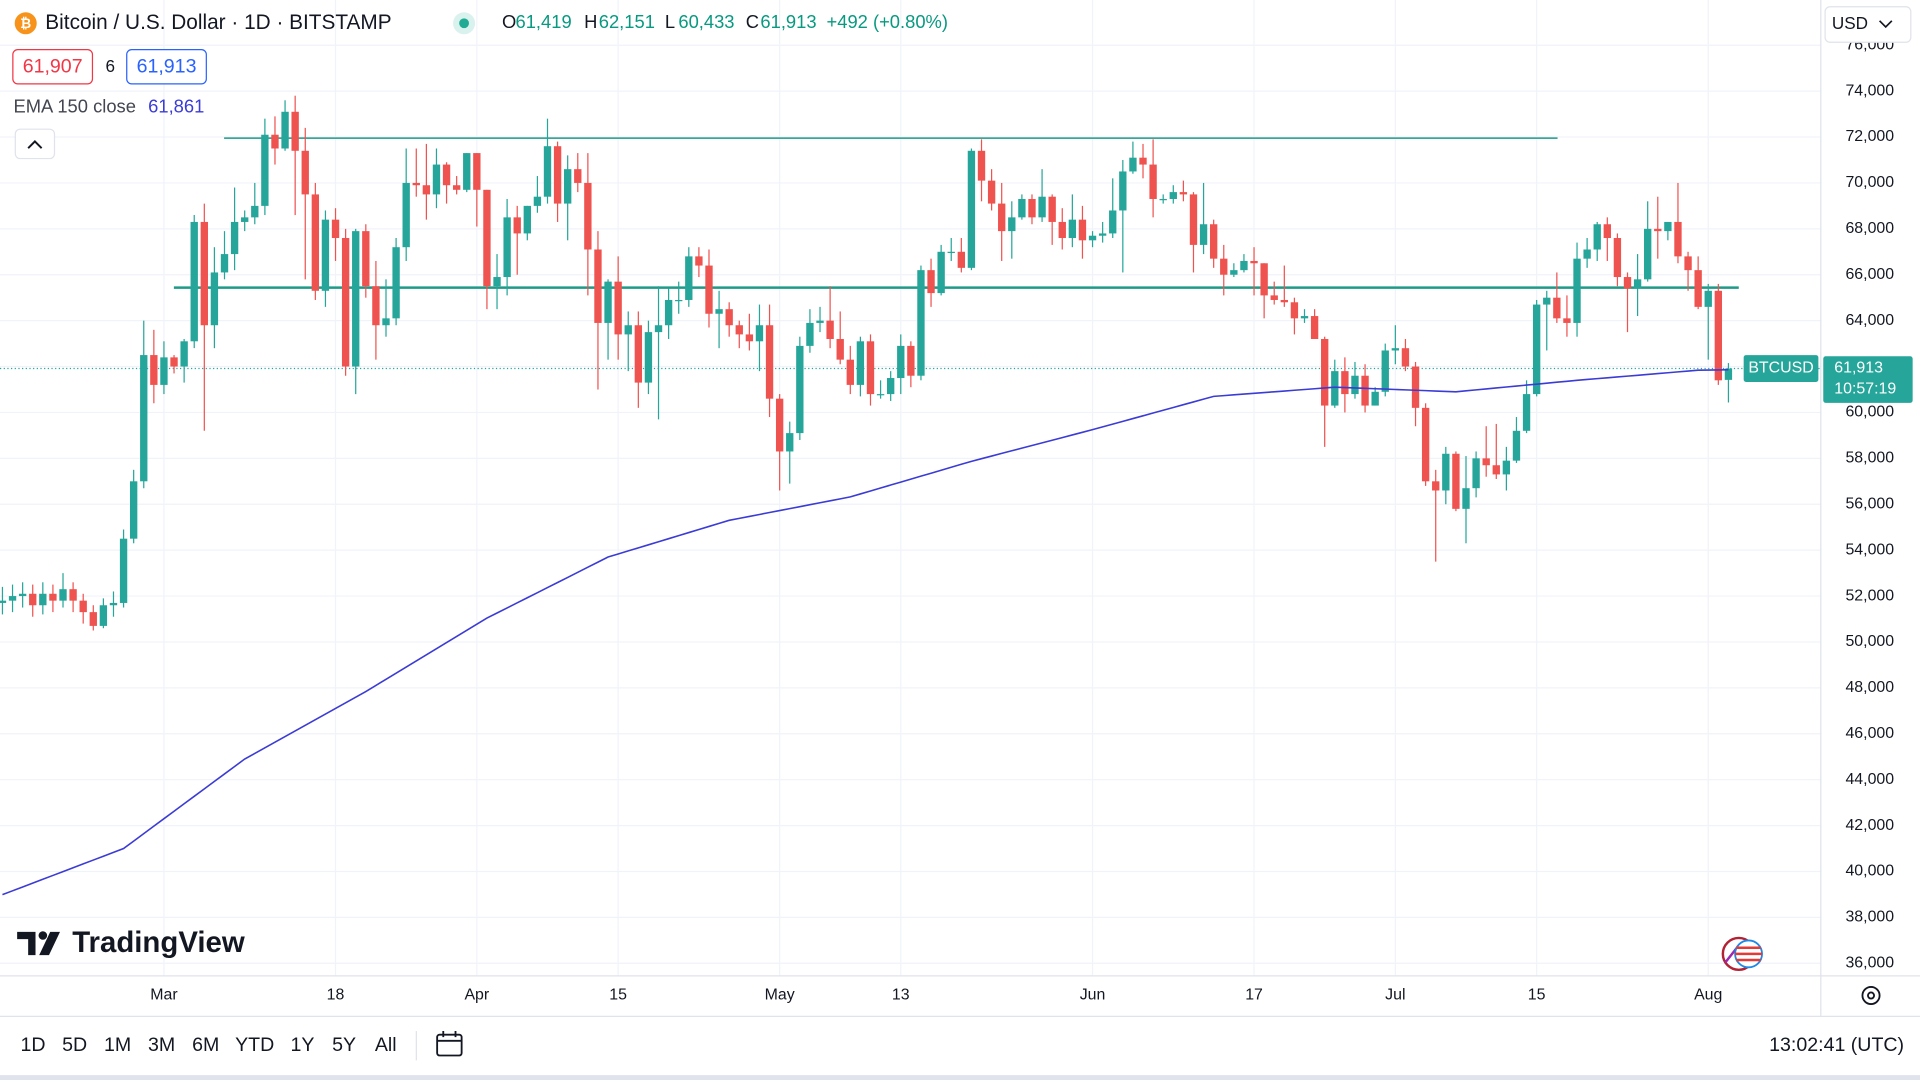  Describe the element at coordinates (1869, 641) in the screenshot. I see `y-tick-label: 50,000` at that location.